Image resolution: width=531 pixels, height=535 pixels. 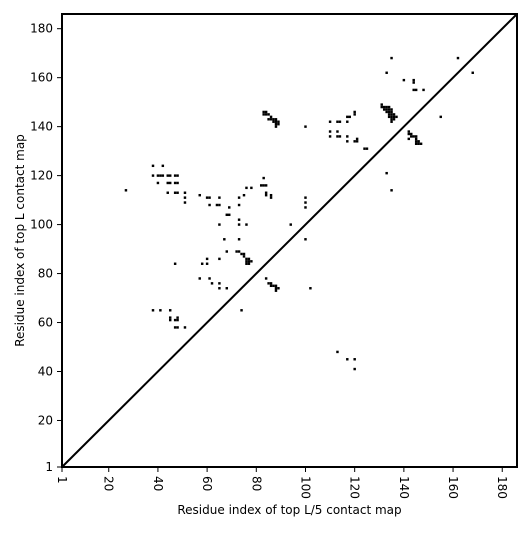 What do you see at coordinates (158, 483) in the screenshot?
I see `x-tick-label: 40` at bounding box center [158, 483].